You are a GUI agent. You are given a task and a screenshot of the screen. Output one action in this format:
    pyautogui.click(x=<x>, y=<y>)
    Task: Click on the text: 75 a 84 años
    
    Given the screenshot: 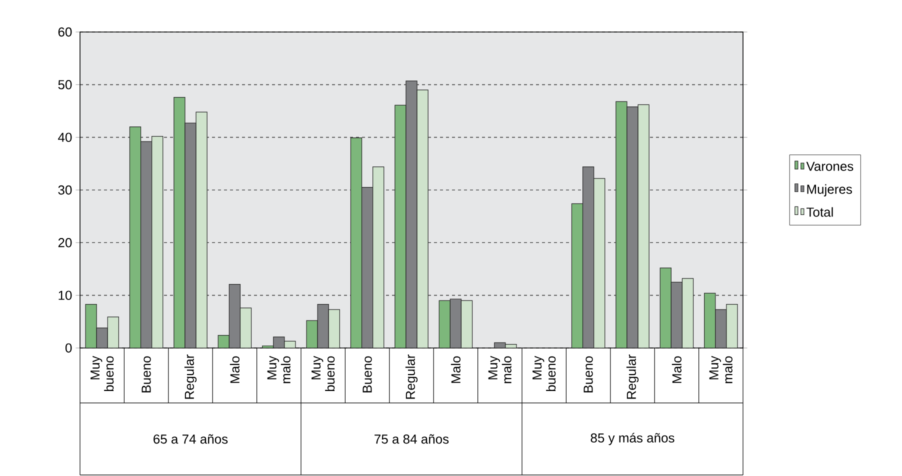 What is the action you would take?
    pyautogui.click(x=411, y=439)
    